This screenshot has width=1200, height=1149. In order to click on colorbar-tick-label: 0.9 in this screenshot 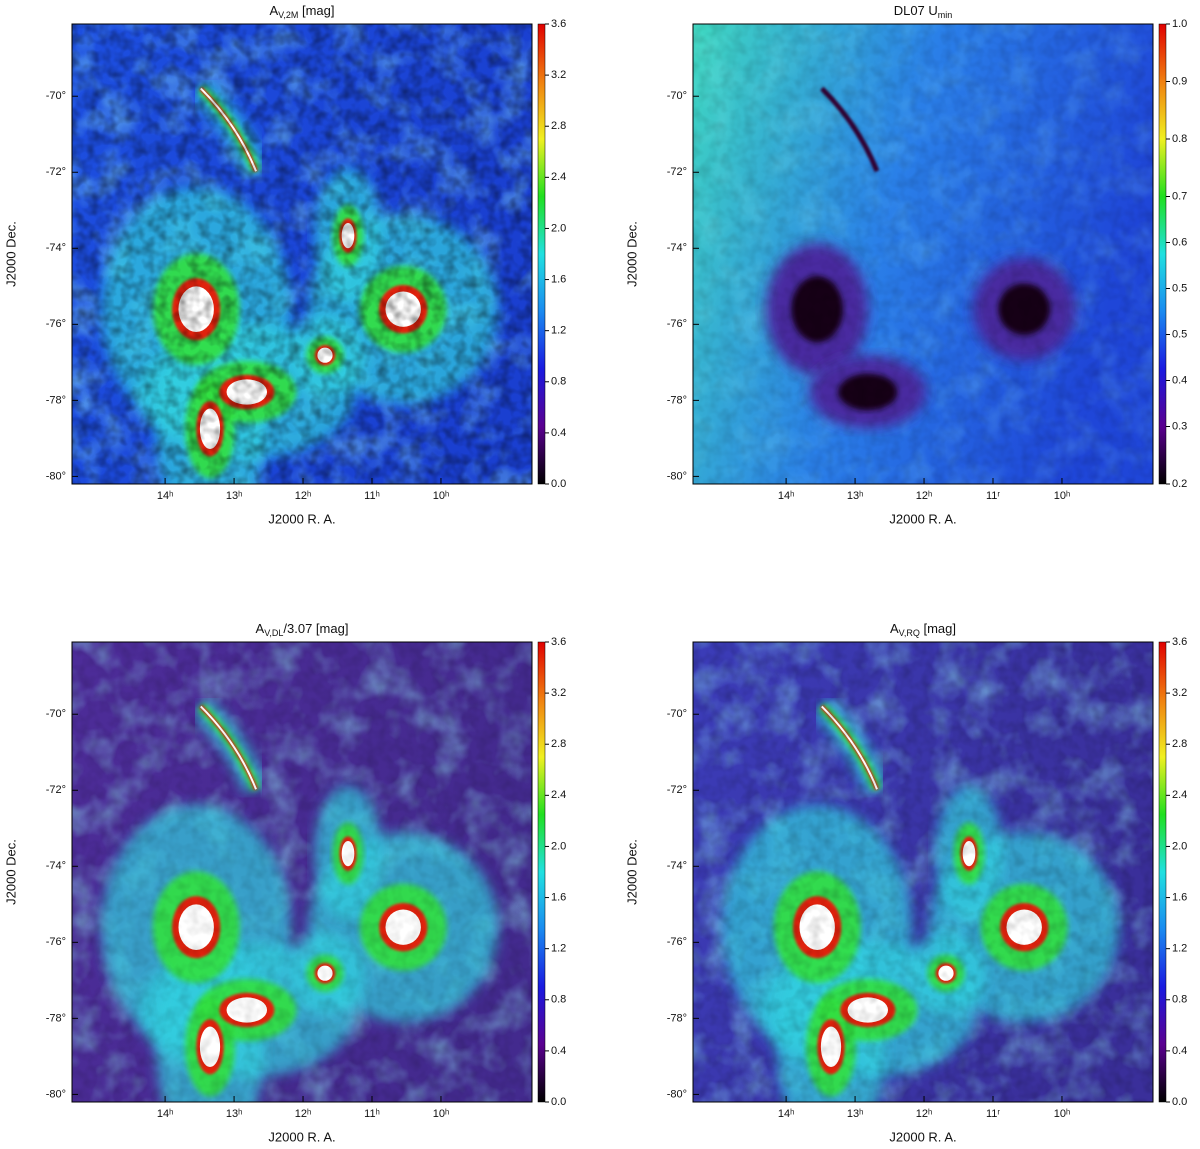, I will do `click(1179, 81)`.